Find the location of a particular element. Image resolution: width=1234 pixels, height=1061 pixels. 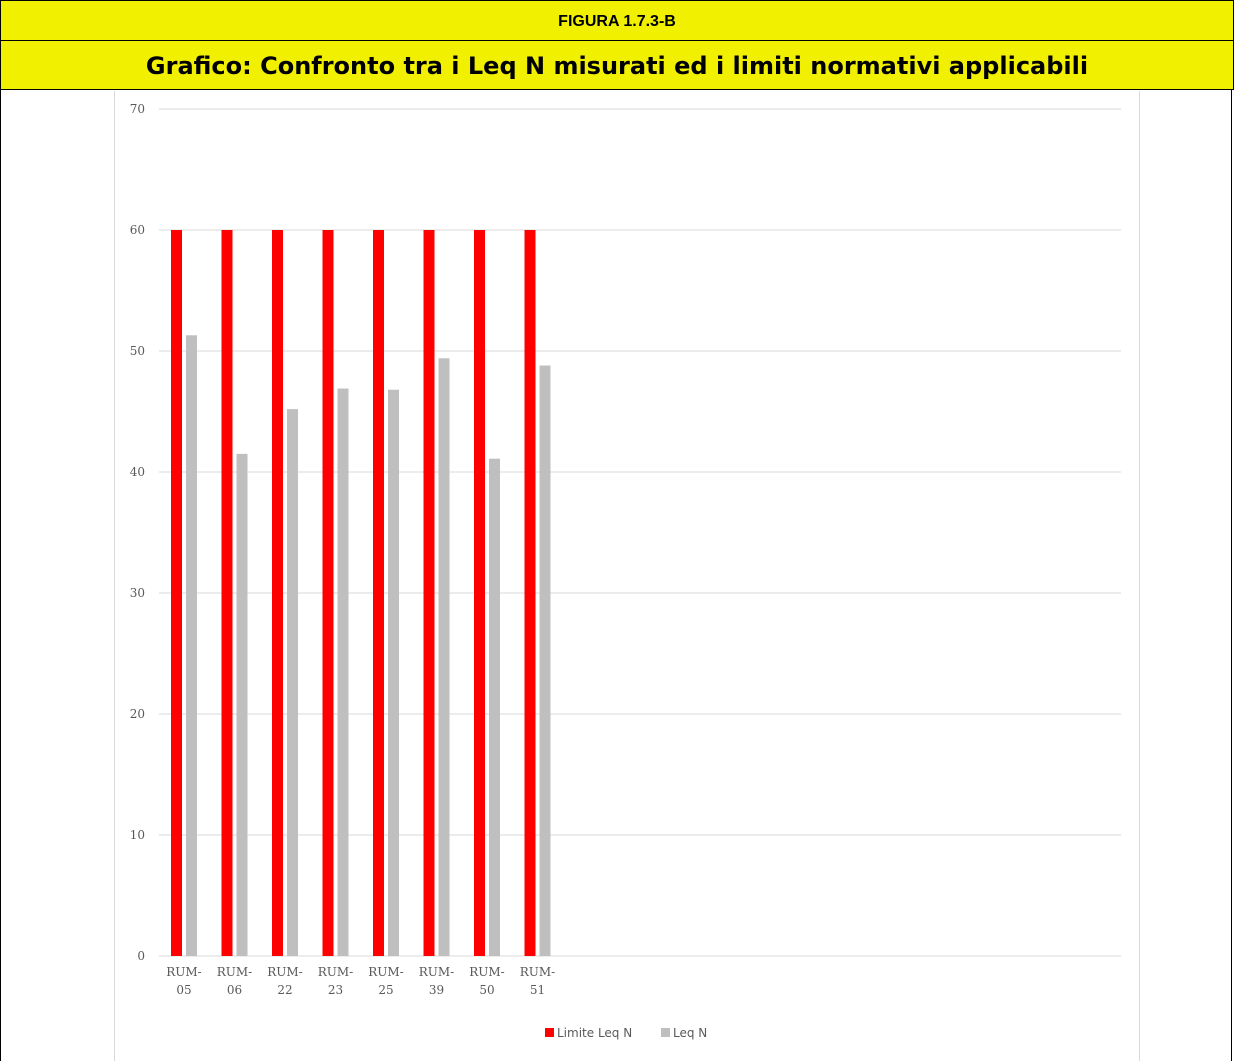

y-tick-label: 50 is located at coordinates (137, 351).